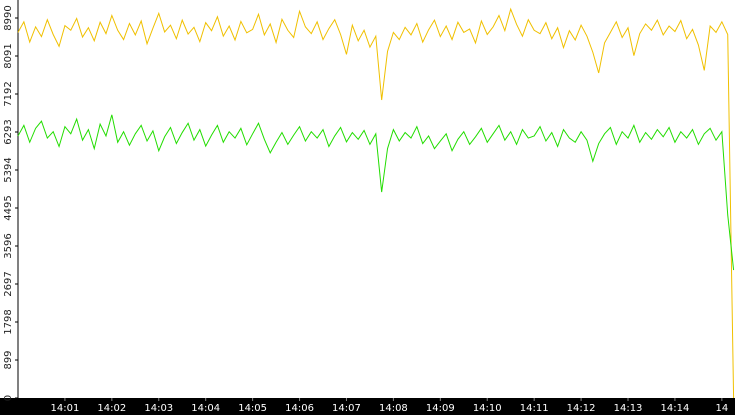  I want to click on y-tick-label: 4495, so click(8, 207).